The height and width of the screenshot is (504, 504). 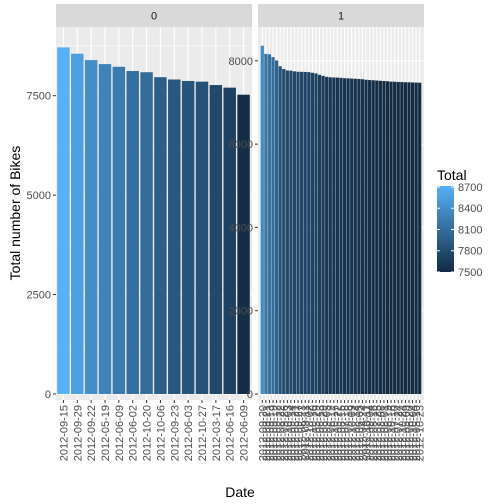 What do you see at coordinates (310, 433) in the screenshot?
I see `x-tick-label: 2012-10-02` at bounding box center [310, 433].